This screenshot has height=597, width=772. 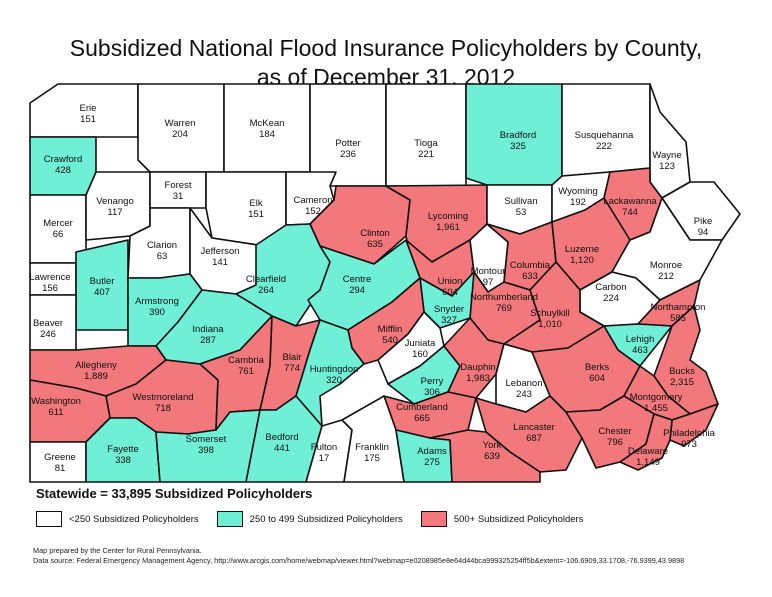 I want to click on county-name-venango: Venango, so click(x=115, y=201).